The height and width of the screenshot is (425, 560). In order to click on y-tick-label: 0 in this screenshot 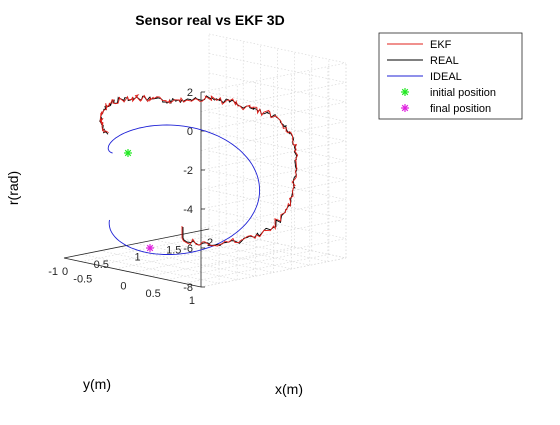, I will do `click(123, 287)`.